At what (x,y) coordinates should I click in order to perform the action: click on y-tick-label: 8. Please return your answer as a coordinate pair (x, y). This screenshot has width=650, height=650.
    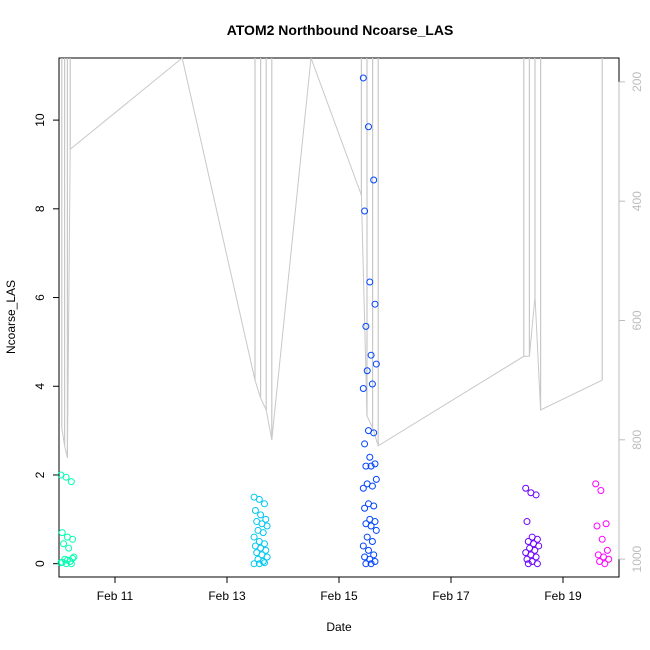
    Looking at the image, I should click on (40, 208).